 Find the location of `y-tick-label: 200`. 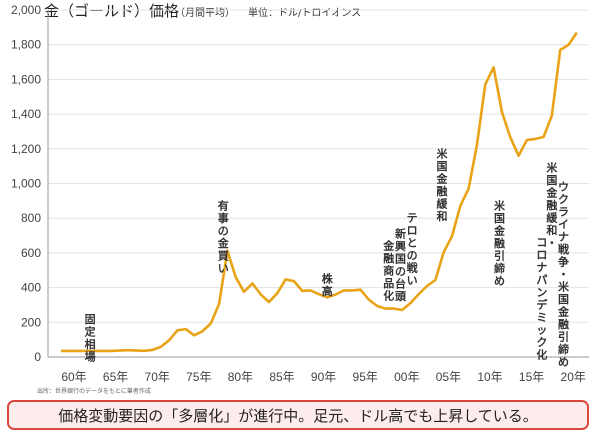

y-tick-label: 200 is located at coordinates (31, 322).